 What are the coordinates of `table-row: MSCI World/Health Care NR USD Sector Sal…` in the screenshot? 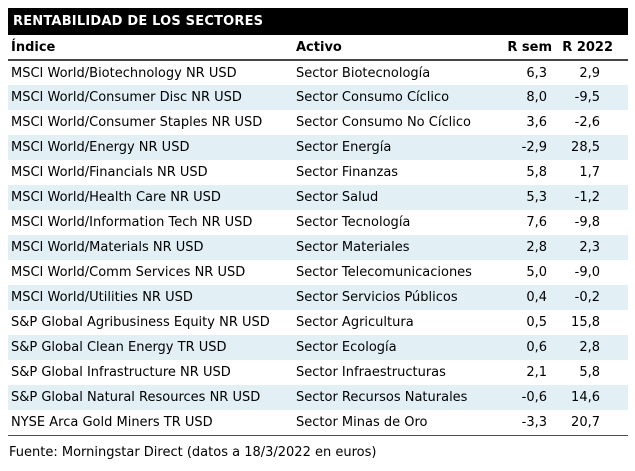 It's located at (318, 197).